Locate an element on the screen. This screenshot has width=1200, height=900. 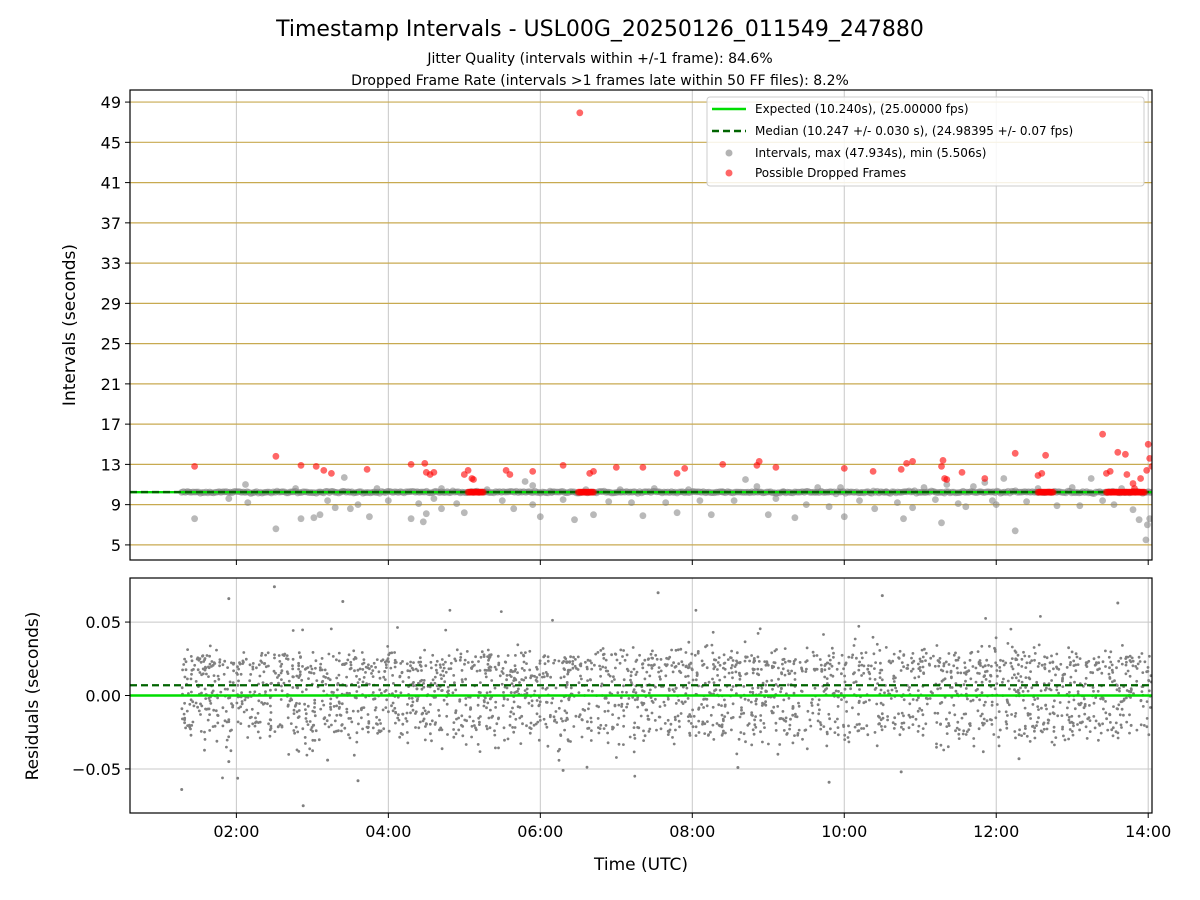
dropped-frame-point is located at coordinates (1045, 455).